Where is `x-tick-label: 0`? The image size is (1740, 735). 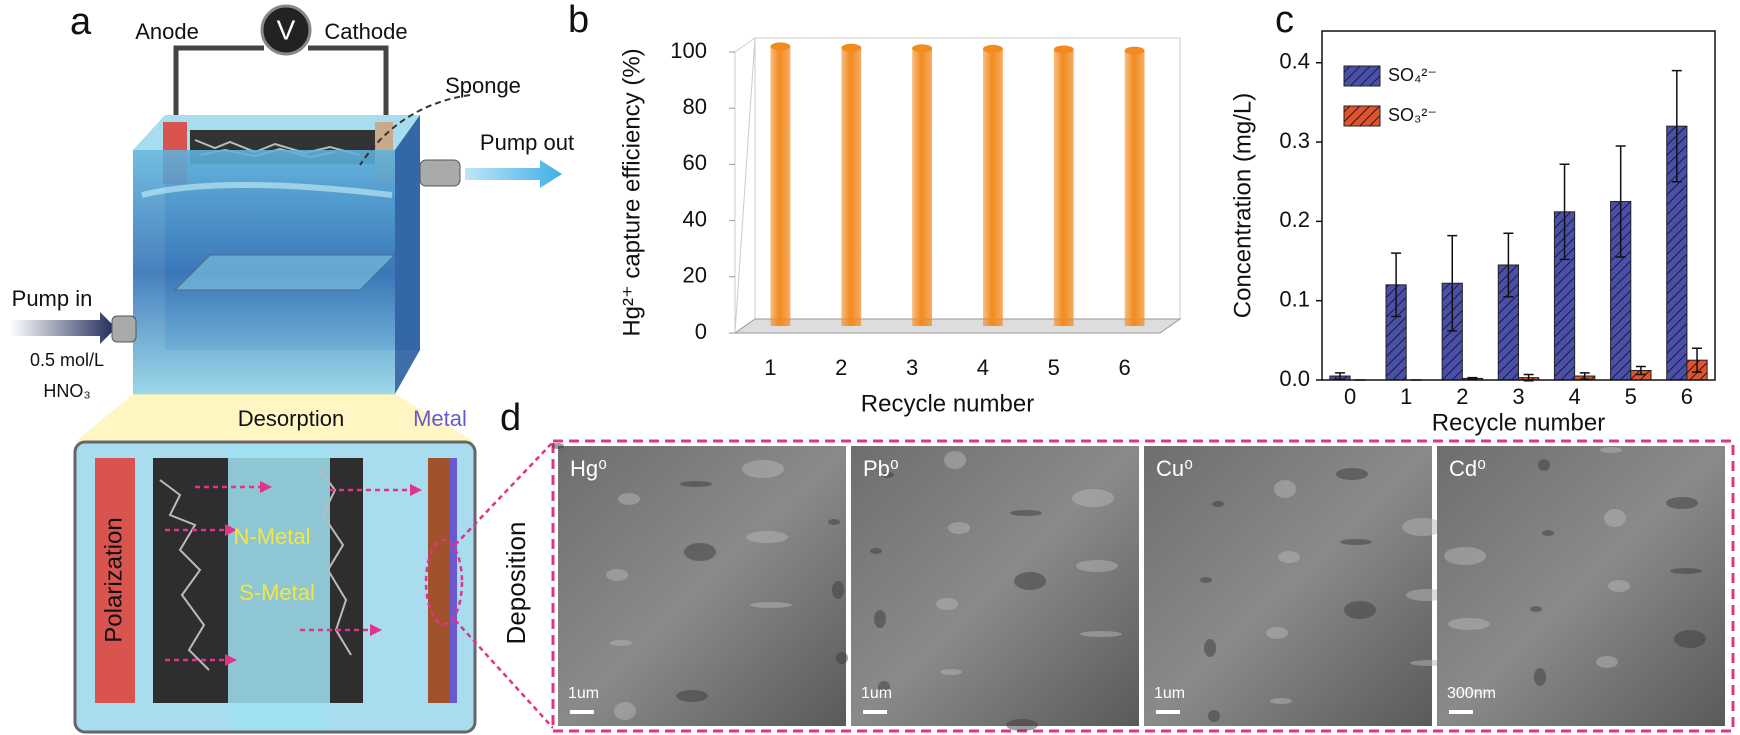
x-tick-label: 0 is located at coordinates (1350, 396).